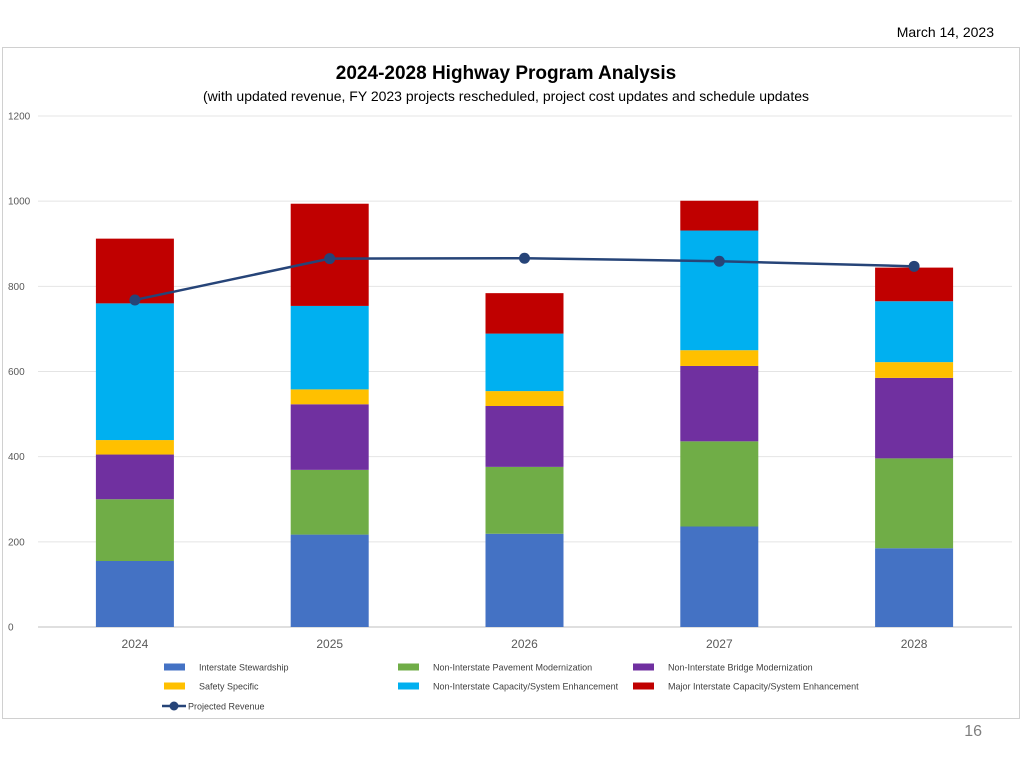 The height and width of the screenshot is (768, 1024). Describe the element at coordinates (19, 202) in the screenshot. I see `y-tick-label: 1000` at that location.